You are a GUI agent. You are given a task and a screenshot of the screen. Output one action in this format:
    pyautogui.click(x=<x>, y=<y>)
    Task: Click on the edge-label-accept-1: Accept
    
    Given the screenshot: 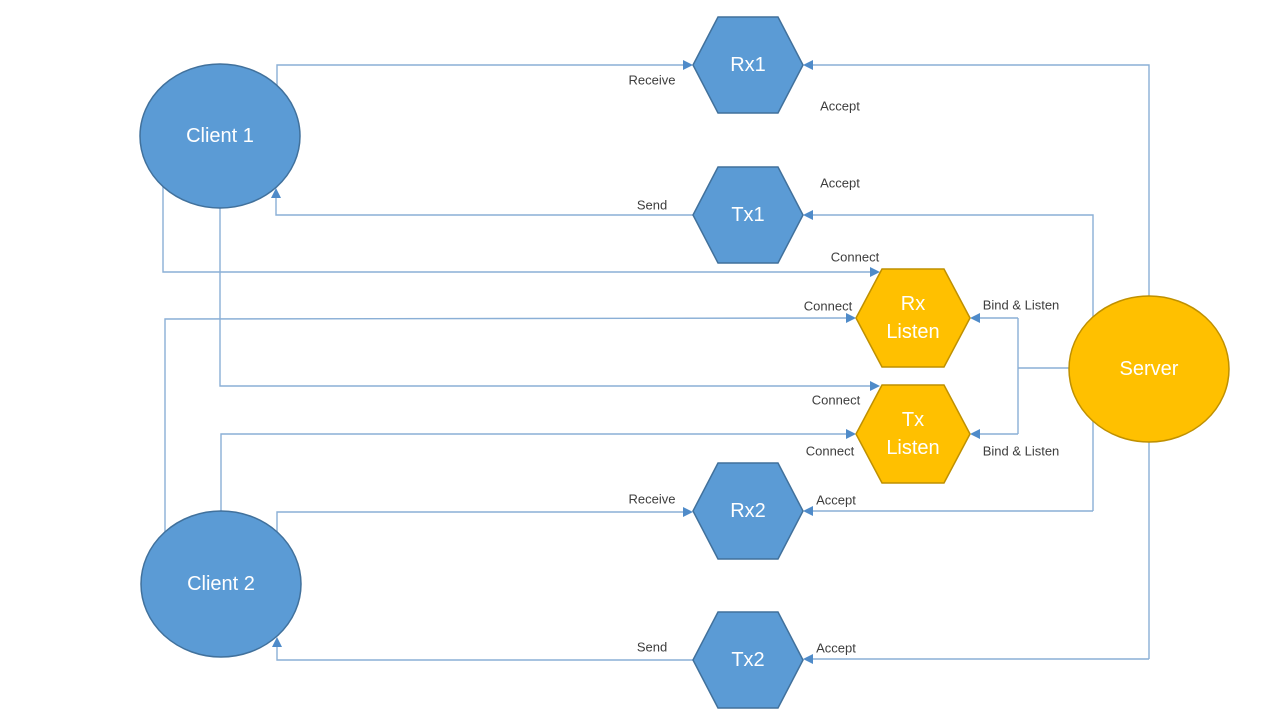 What is the action you would take?
    pyautogui.click(x=840, y=106)
    